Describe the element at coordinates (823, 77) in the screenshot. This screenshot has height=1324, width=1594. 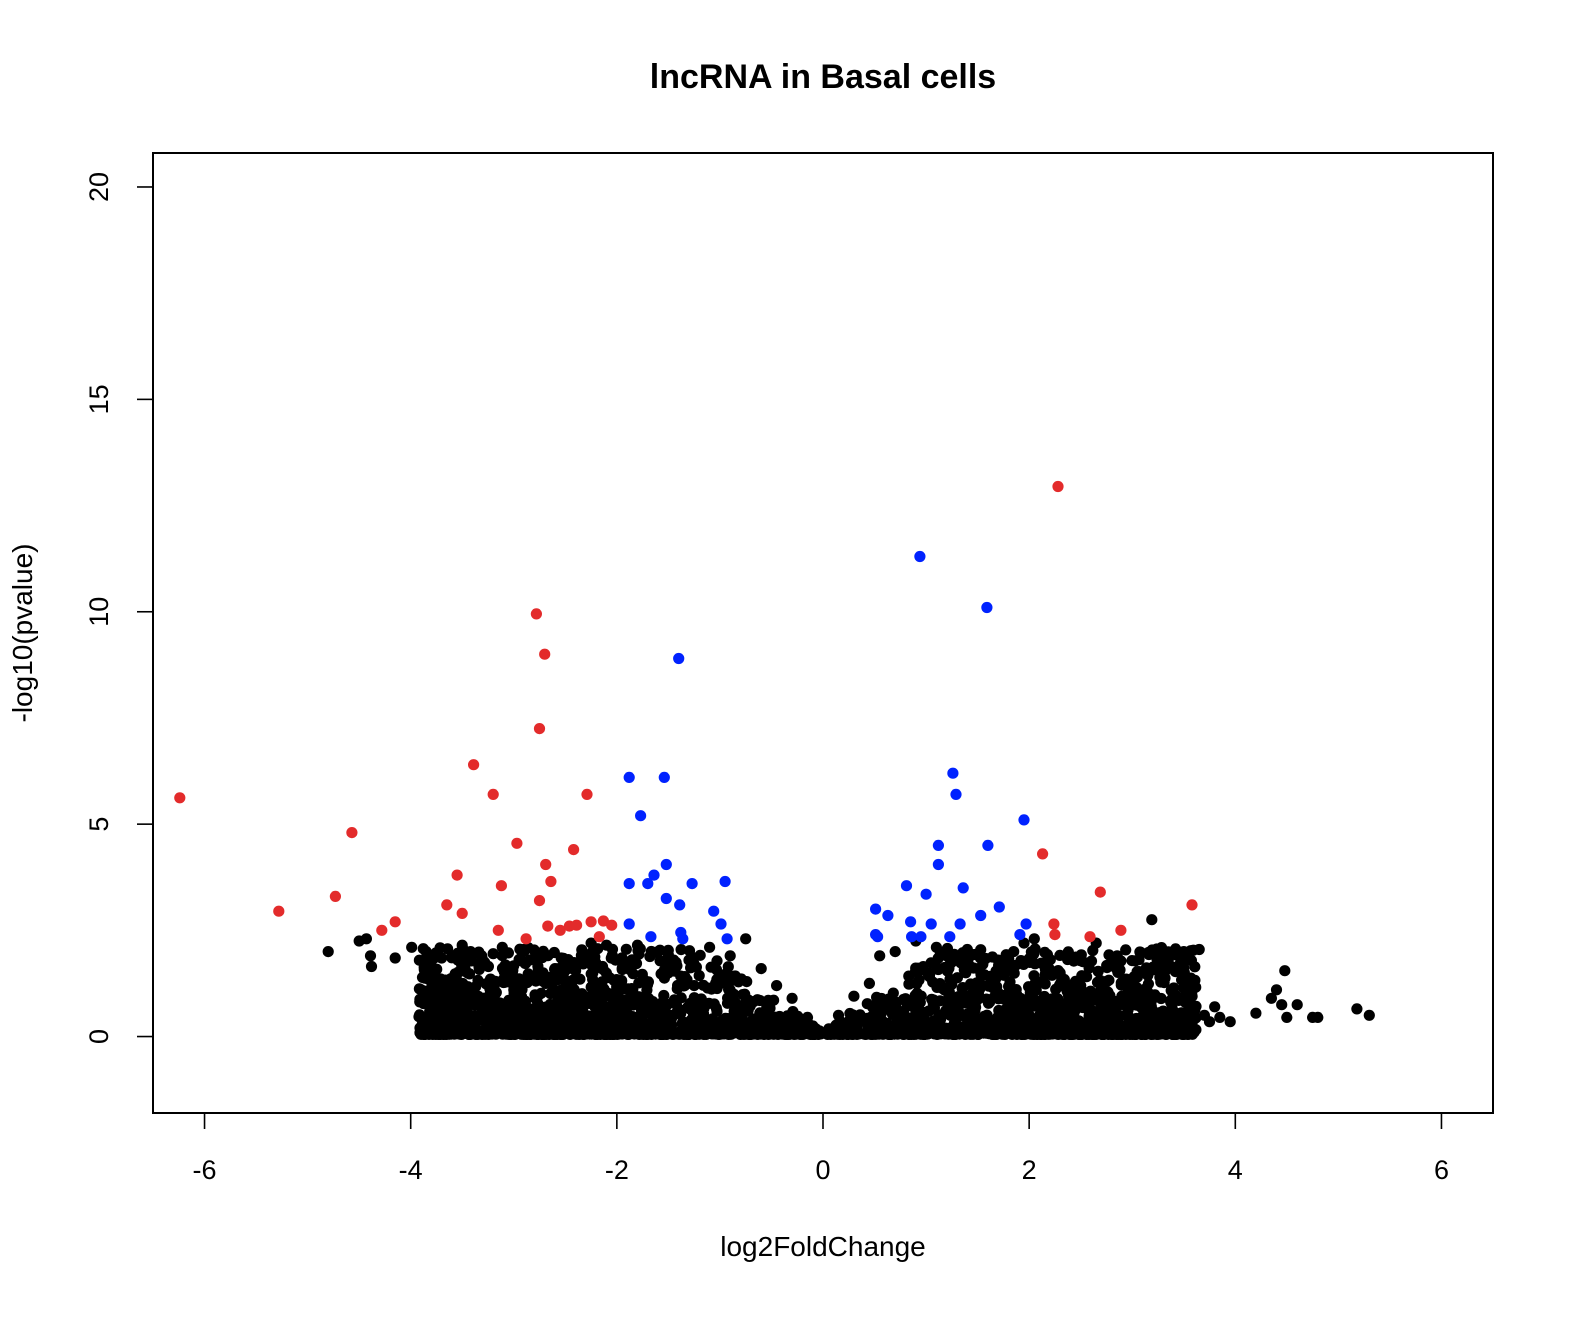
I see `chart-title: lncRNA in Basal cells` at that location.